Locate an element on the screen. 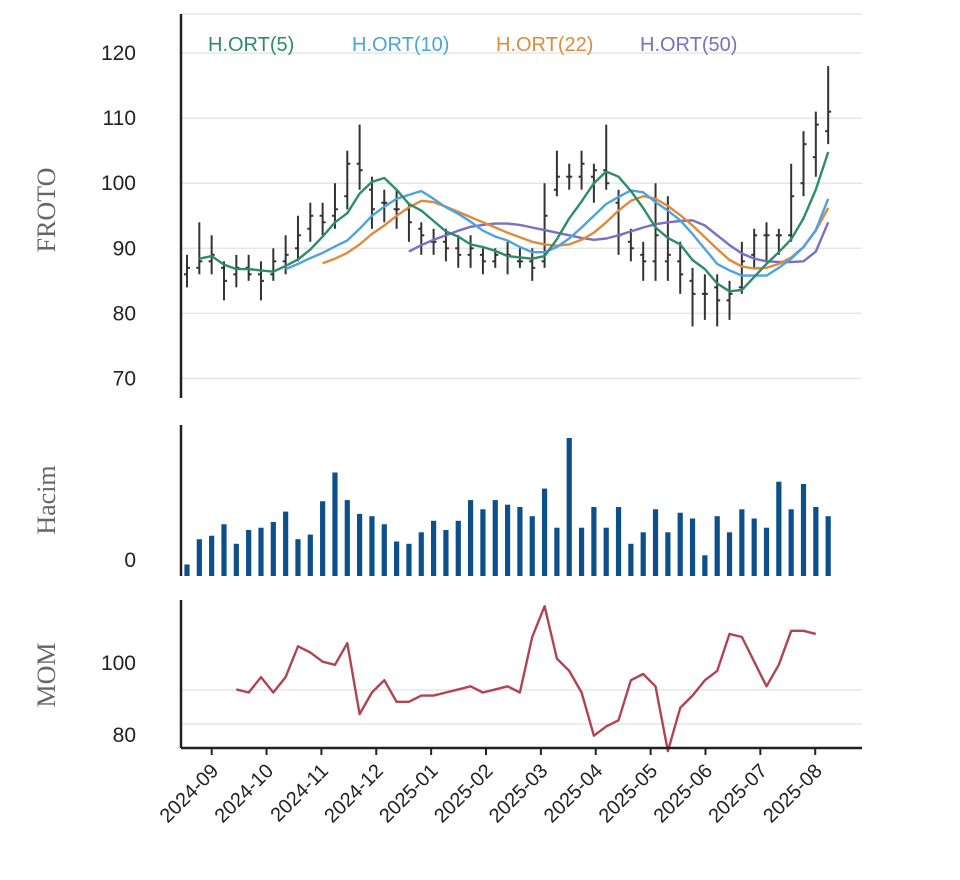 Image resolution: width=960 pixels, height=880 pixels. x-tick-label: 2025-07 is located at coordinates (737, 793).